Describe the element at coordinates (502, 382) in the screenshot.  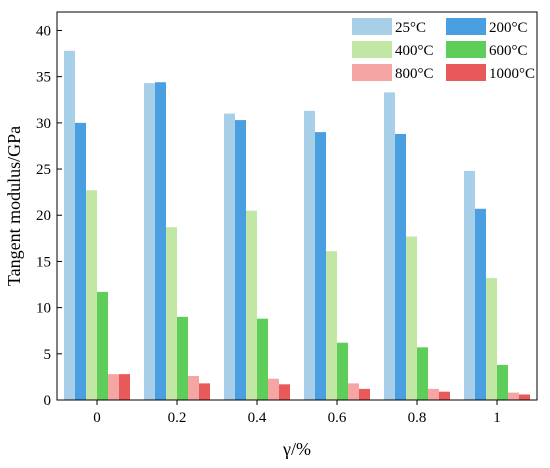
I see `bar-1-600°C` at that location.